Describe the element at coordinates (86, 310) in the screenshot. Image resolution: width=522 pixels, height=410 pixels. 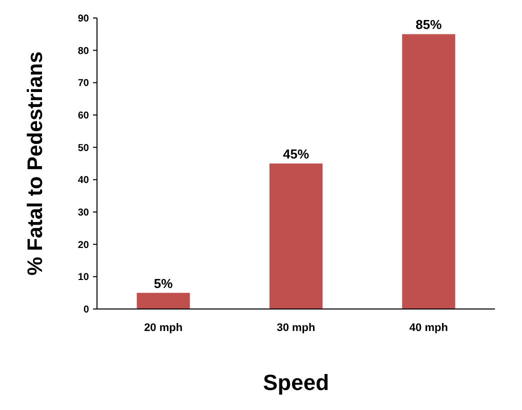
I see `y-tick-label: 0` at that location.